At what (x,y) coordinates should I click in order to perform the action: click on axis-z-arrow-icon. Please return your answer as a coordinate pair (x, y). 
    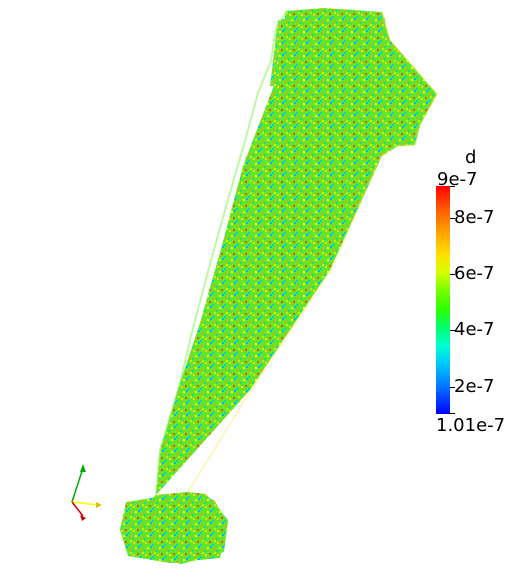
    Looking at the image, I should click on (83, 518).